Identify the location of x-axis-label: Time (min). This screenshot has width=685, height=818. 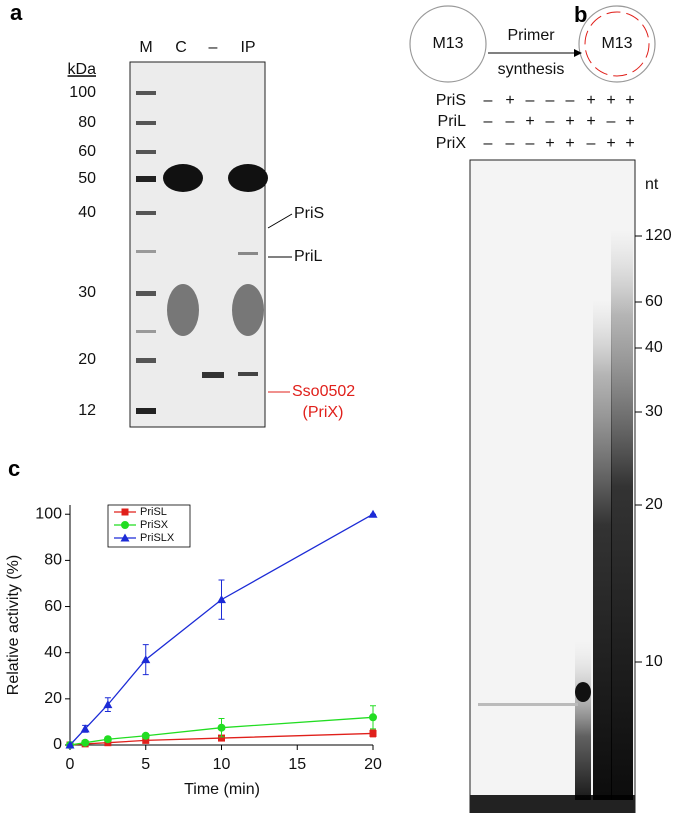
(222, 789).